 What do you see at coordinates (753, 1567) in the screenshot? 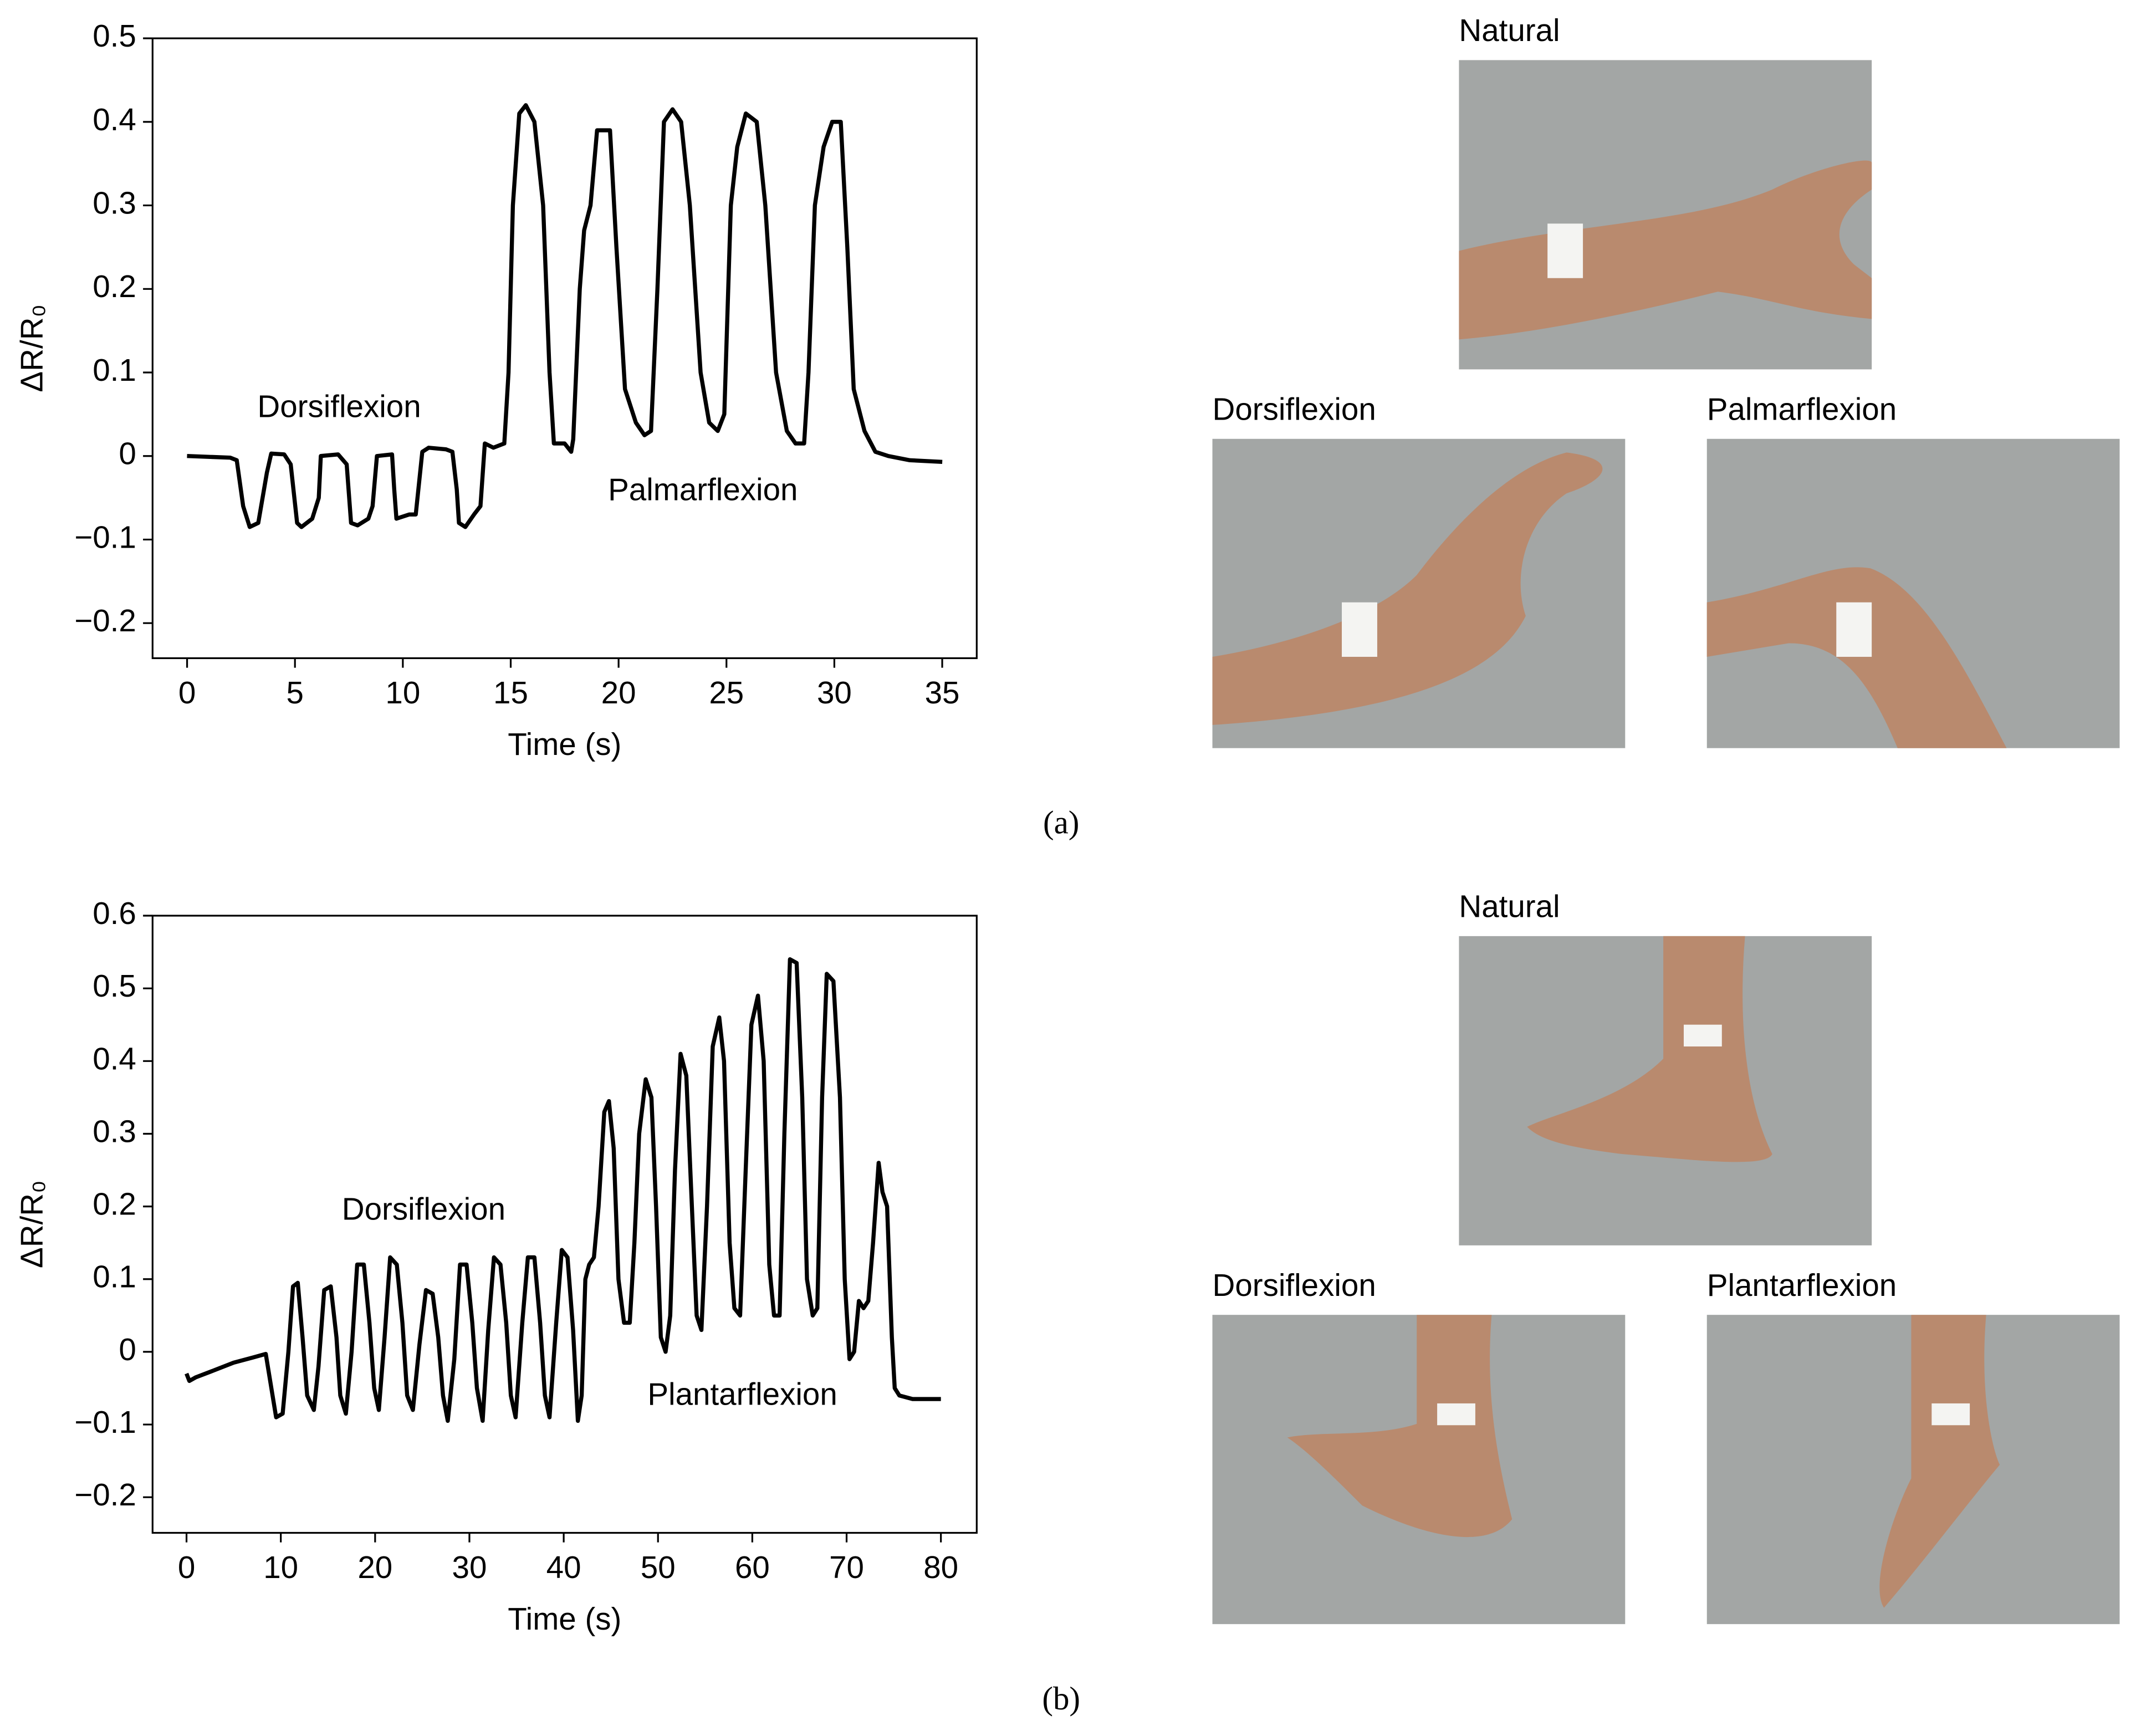
I see `x-tick-label: 60` at bounding box center [753, 1567].